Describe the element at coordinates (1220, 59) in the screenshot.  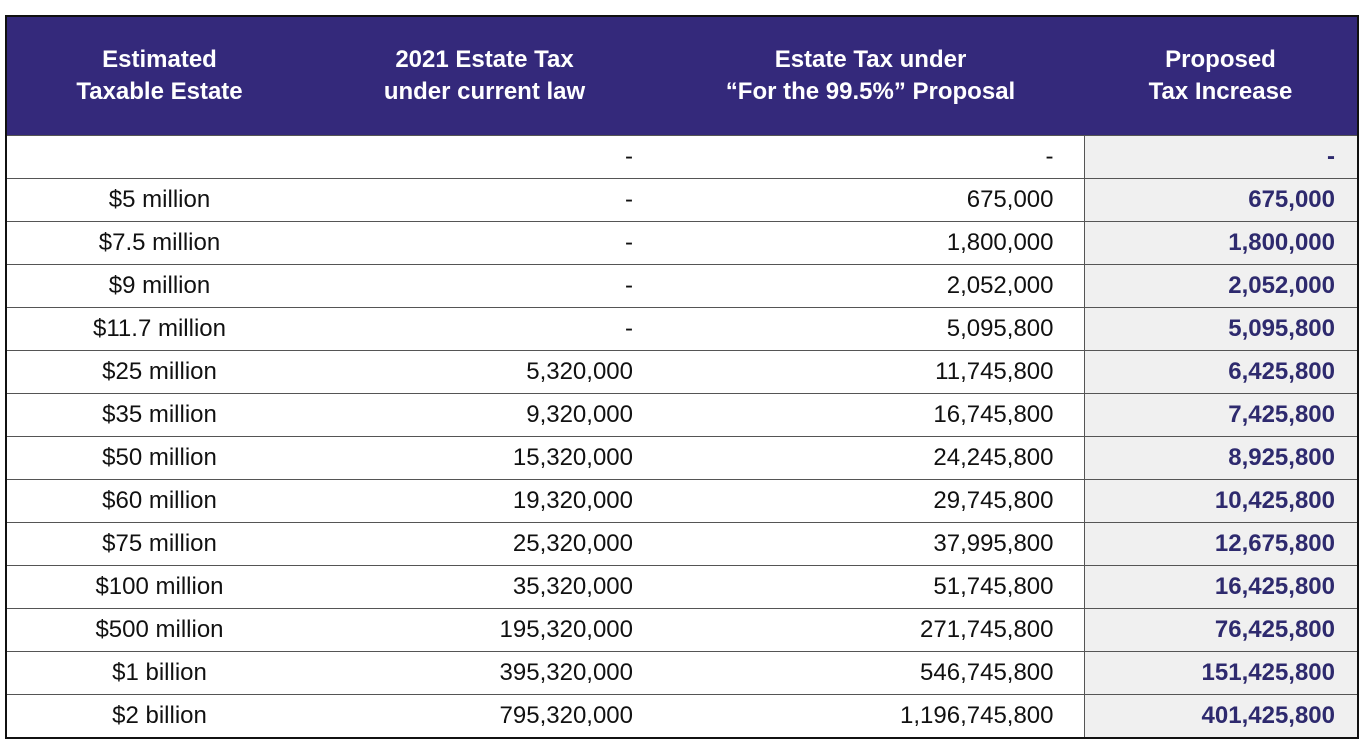
I see `header-line: Proposed` at that location.